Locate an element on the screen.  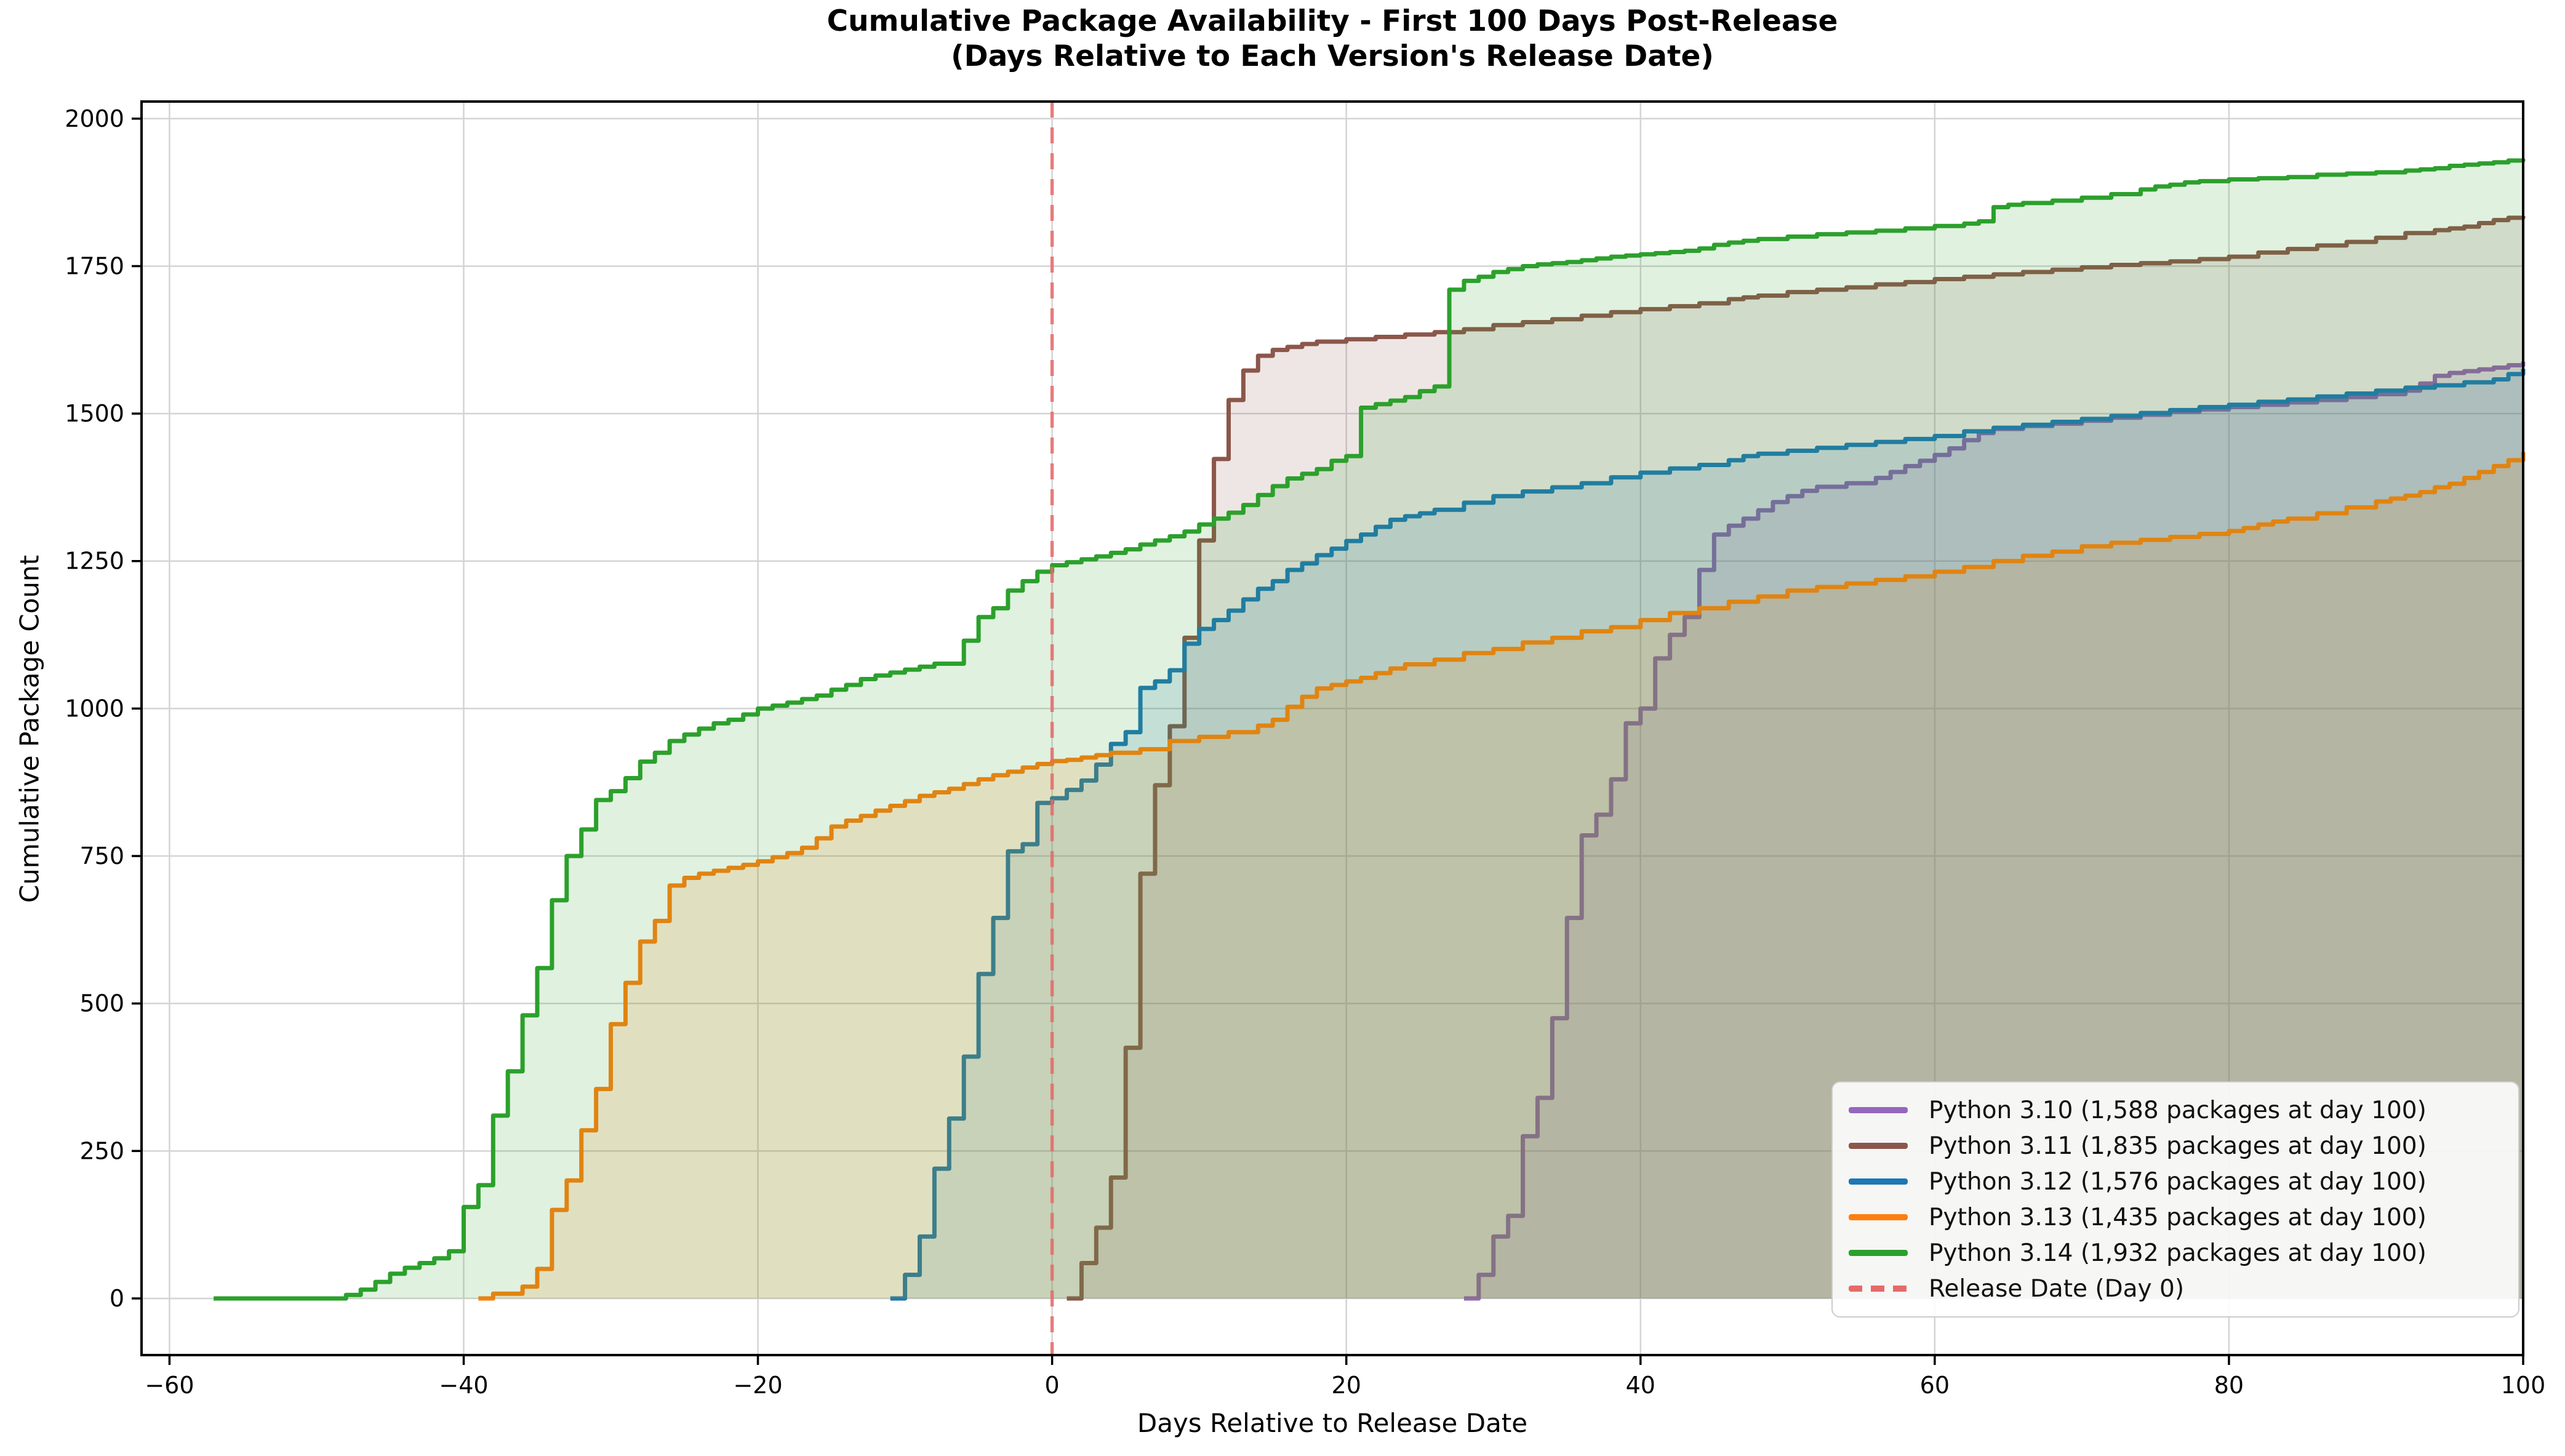
legend-item-label: Python 3.10 (1,588 packages at day 100) is located at coordinates (2178, 1110).